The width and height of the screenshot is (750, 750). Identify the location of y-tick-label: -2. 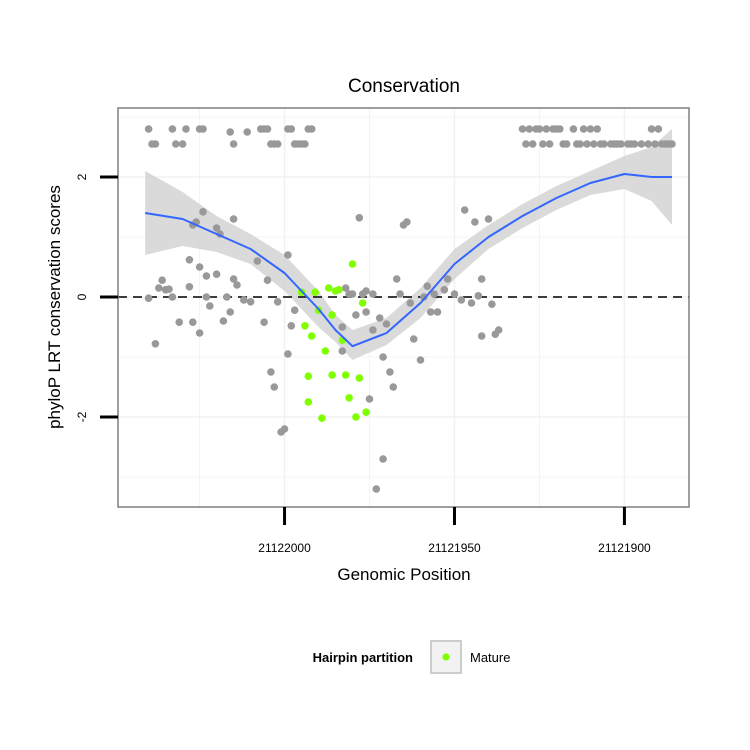
(82, 416).